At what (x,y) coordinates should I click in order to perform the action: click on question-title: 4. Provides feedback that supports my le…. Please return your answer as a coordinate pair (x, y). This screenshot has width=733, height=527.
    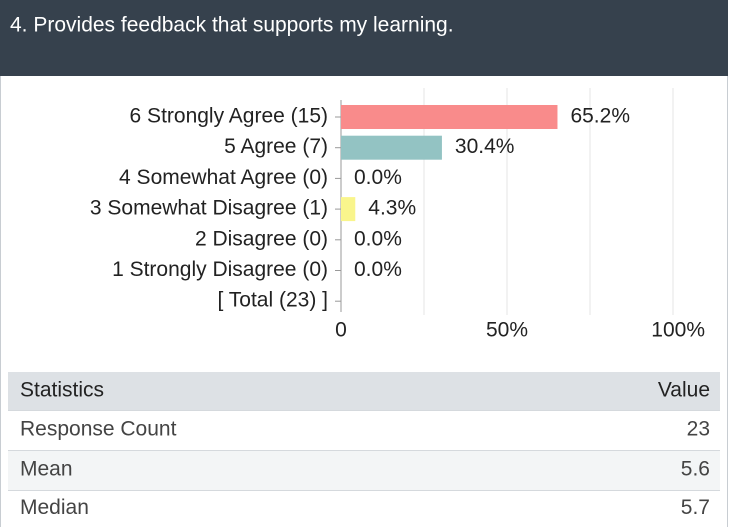
    Looking at the image, I should click on (232, 25).